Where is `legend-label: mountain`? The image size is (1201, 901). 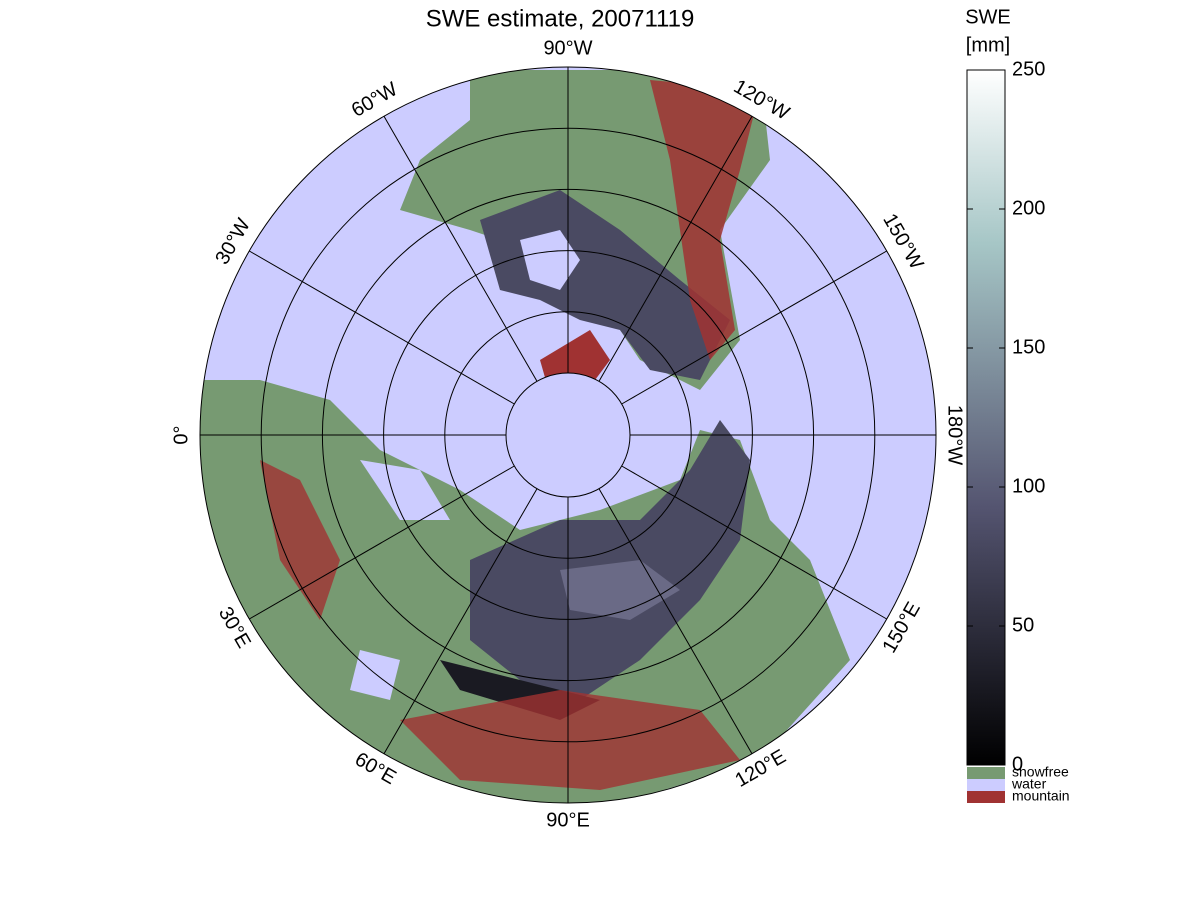 legend-label: mountain is located at coordinates (1041, 796).